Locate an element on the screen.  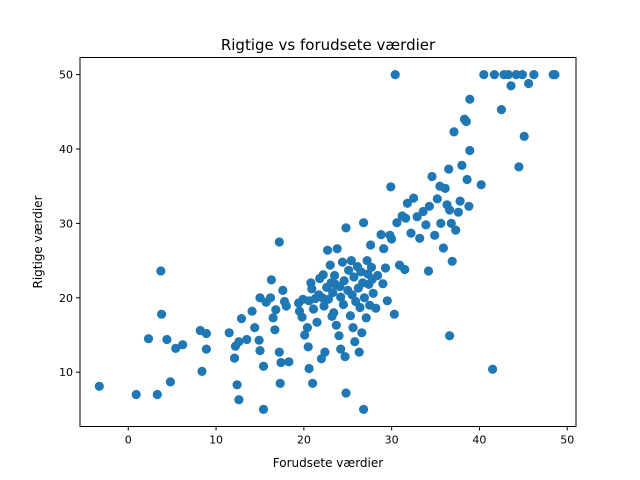
x-tick-label: 40 is located at coordinates (479, 440).